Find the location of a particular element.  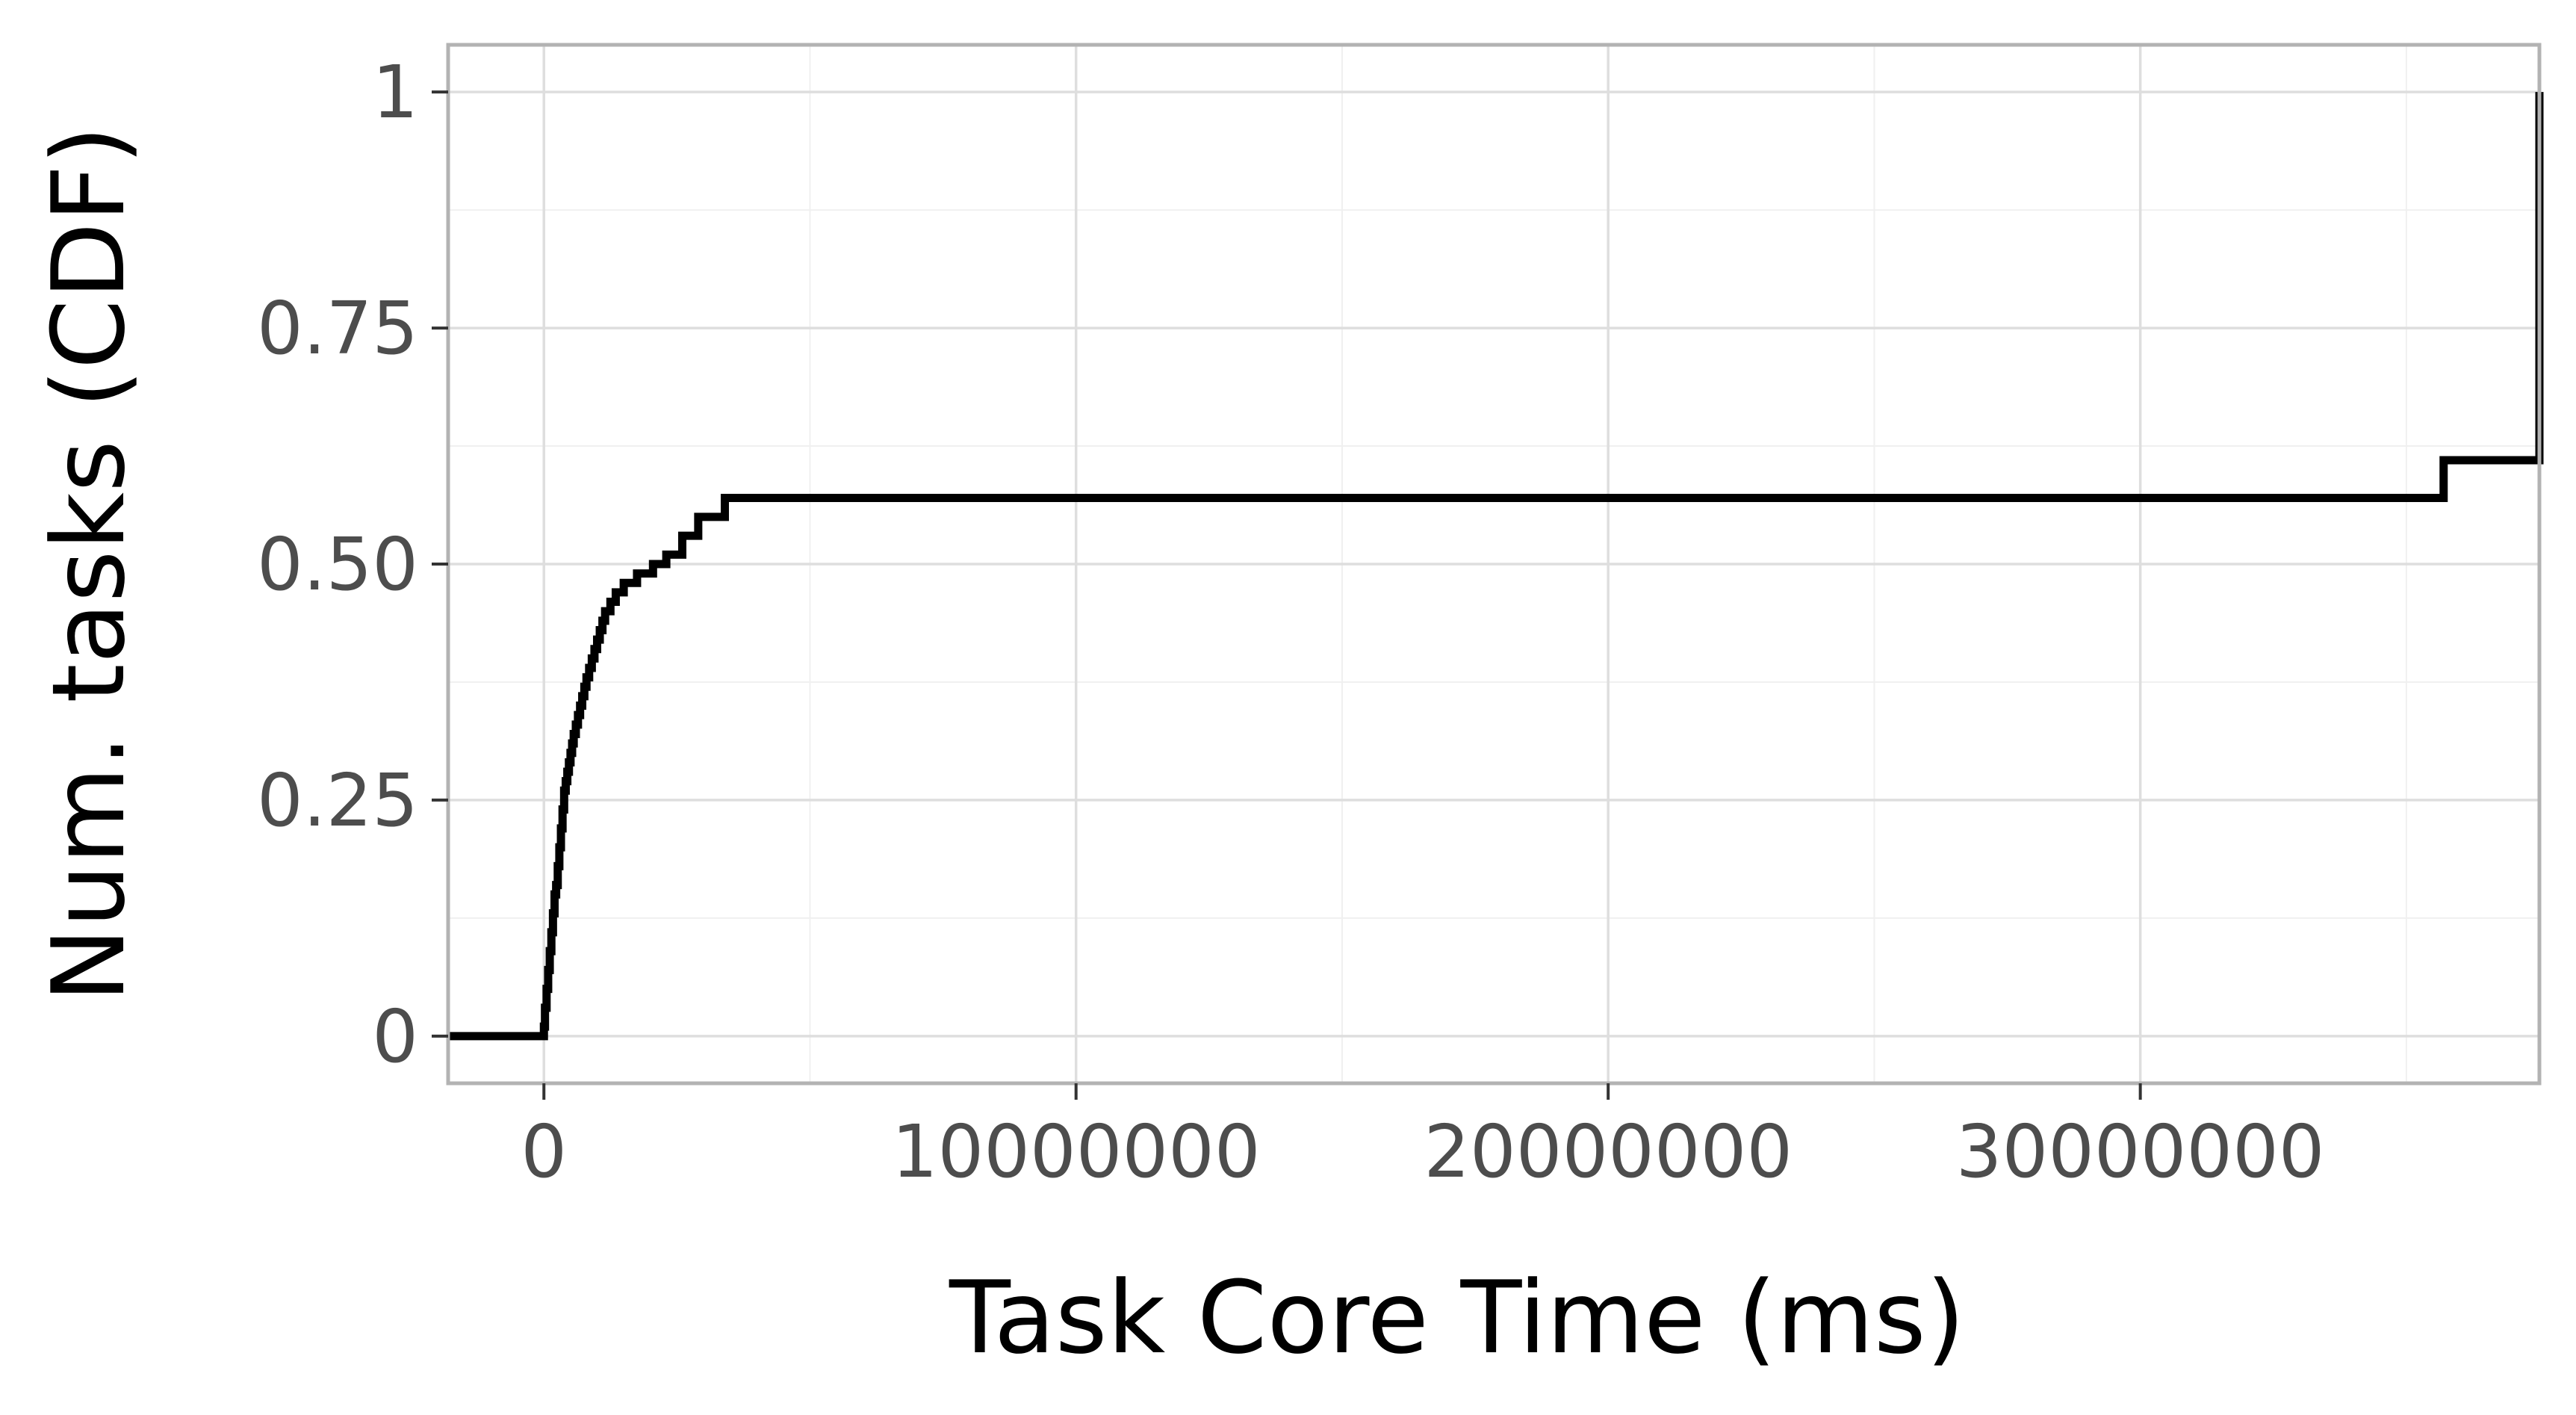

x-tick-label: 0 is located at coordinates (544, 1151).